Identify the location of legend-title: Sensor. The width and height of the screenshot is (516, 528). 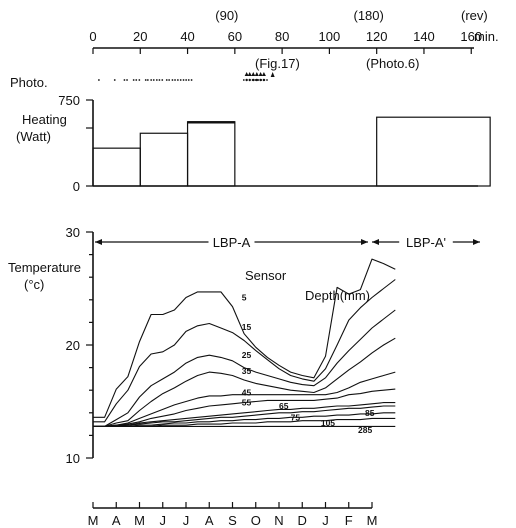
(266, 275).